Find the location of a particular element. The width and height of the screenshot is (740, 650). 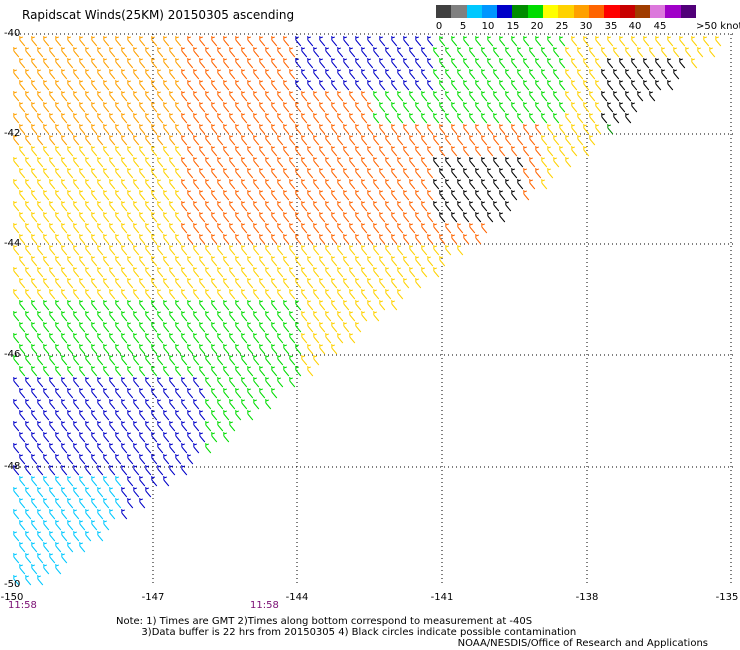

lon-label: -147 is located at coordinates (153, 597).